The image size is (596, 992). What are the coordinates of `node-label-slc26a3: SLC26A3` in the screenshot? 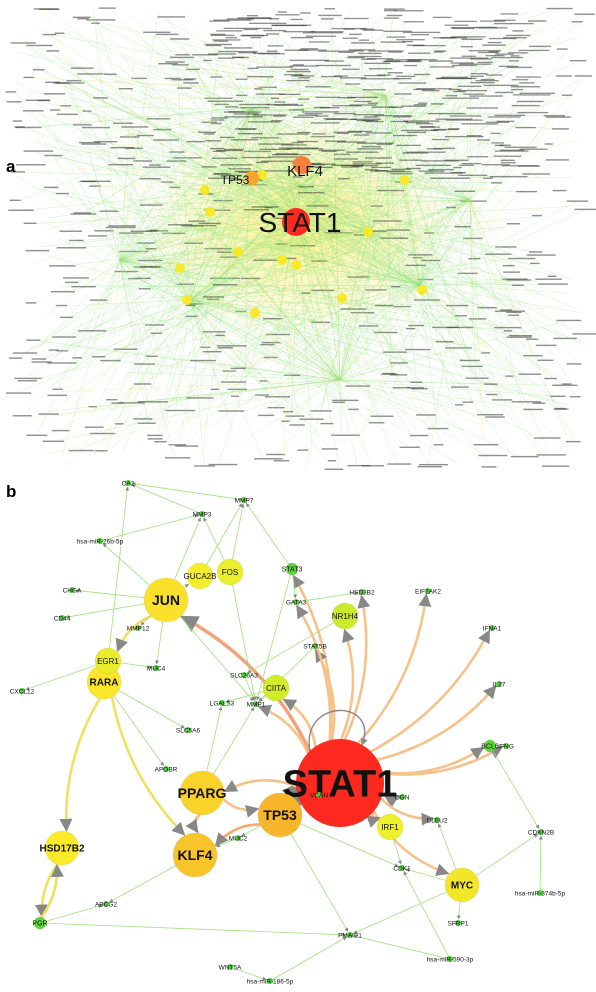 It's located at (244, 675).